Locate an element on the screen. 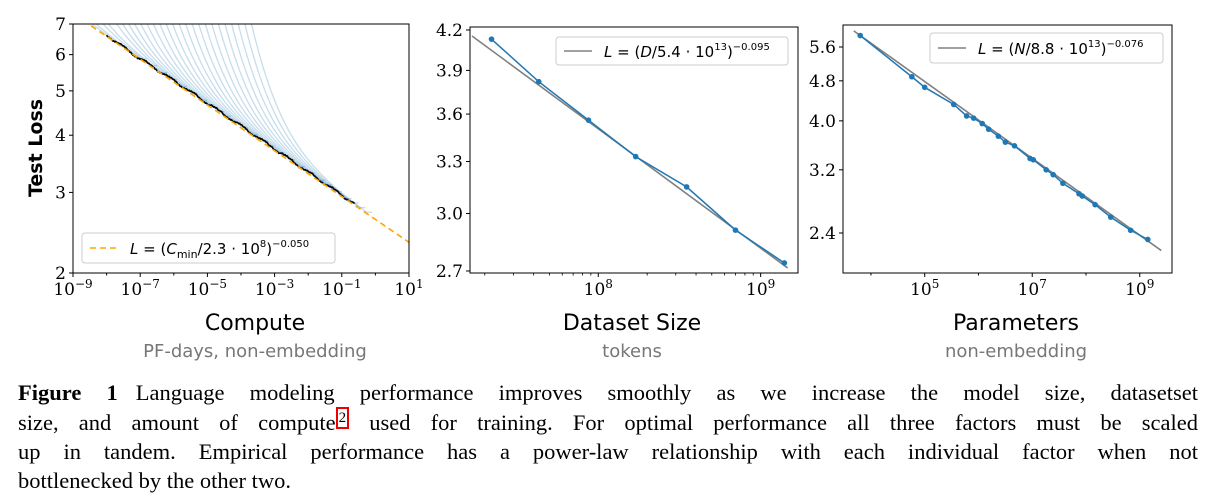 The height and width of the screenshot is (503, 1207). x-tick-exponent: 7 is located at coordinates (1043, 284).